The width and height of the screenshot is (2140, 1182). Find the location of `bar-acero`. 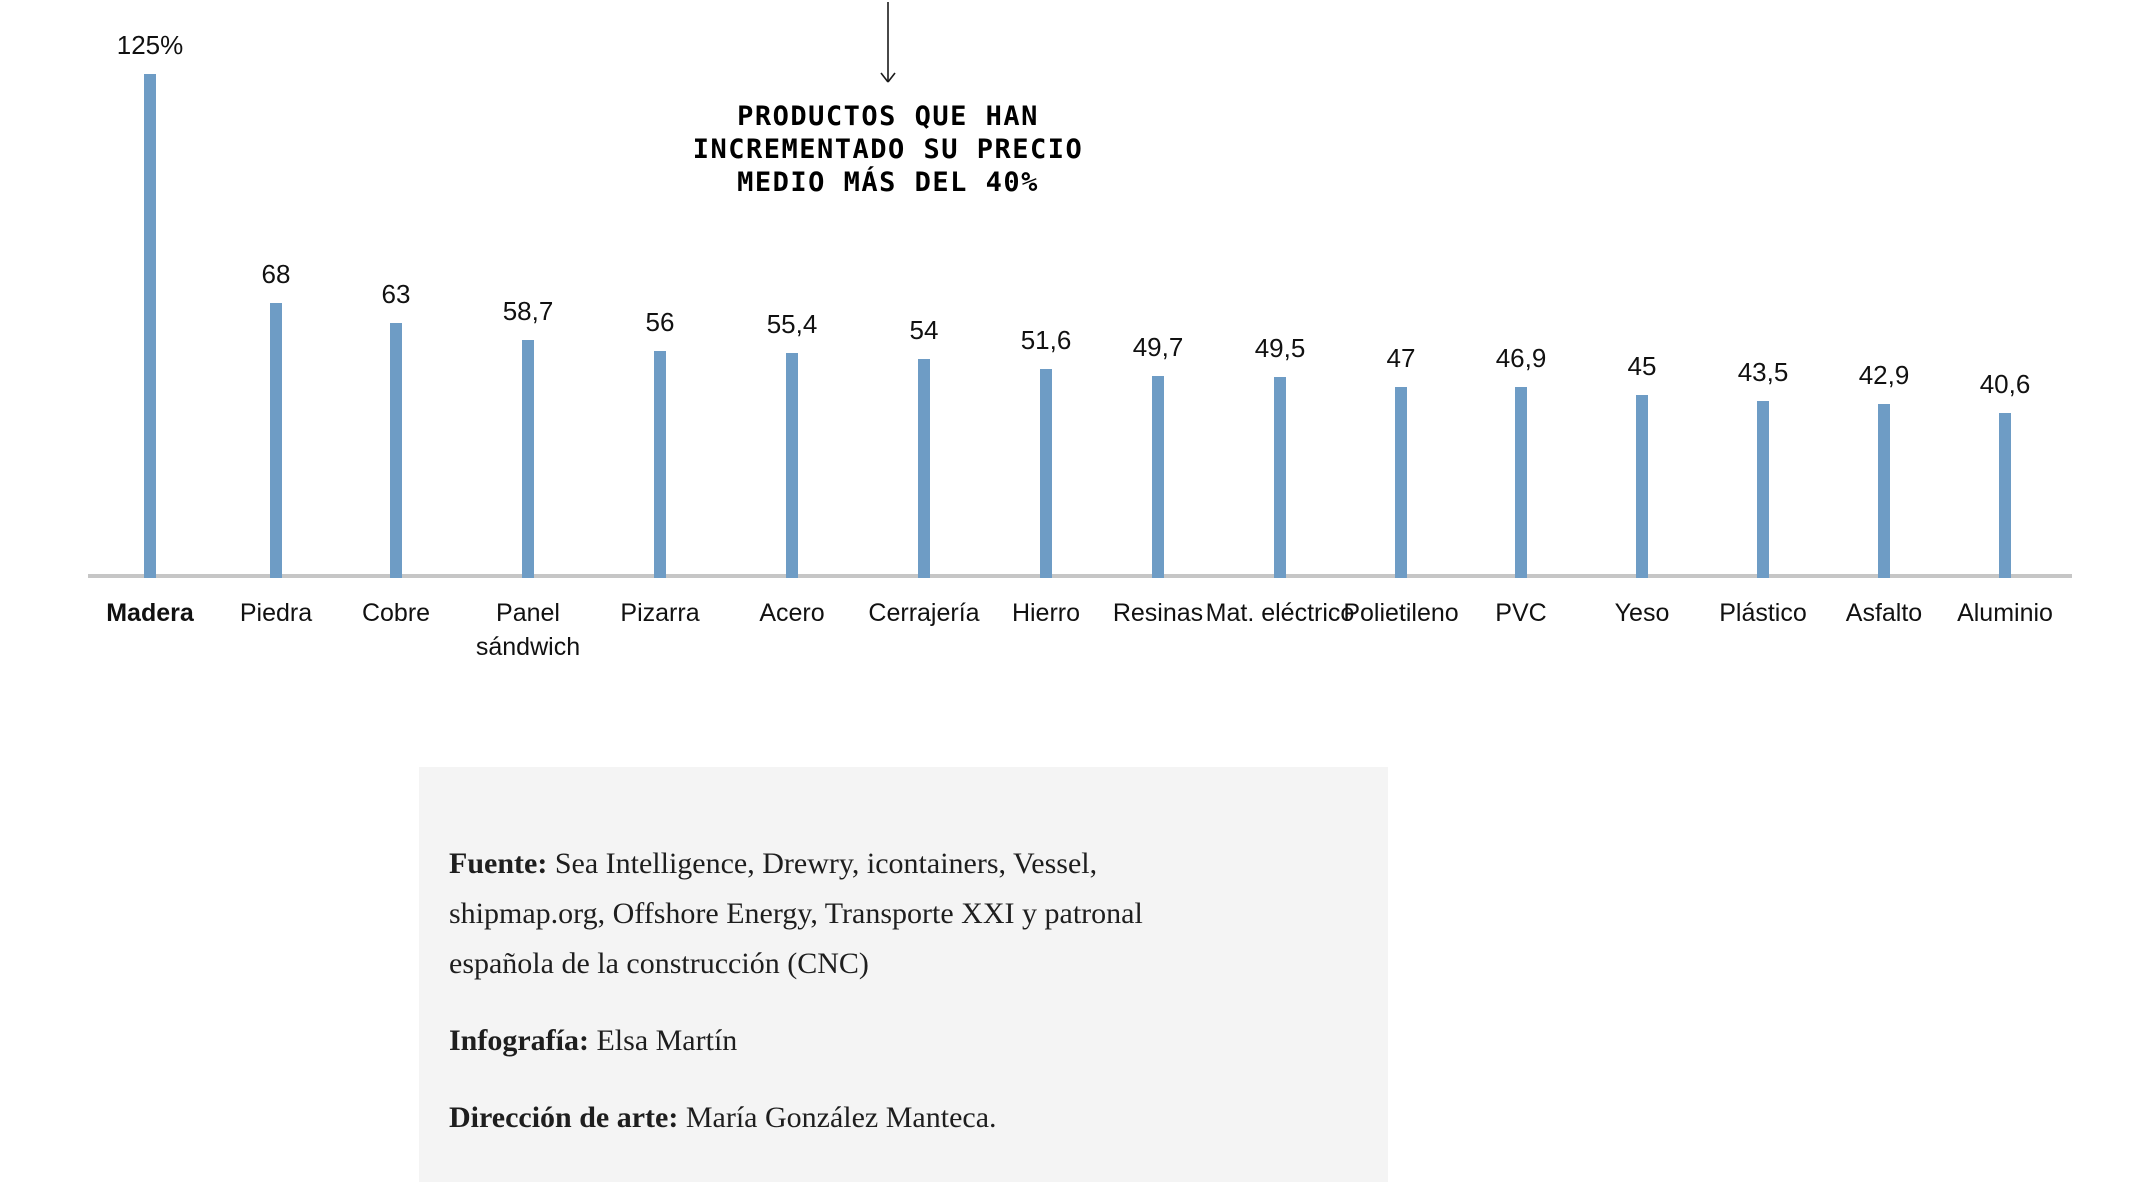

bar-acero is located at coordinates (792, 465).